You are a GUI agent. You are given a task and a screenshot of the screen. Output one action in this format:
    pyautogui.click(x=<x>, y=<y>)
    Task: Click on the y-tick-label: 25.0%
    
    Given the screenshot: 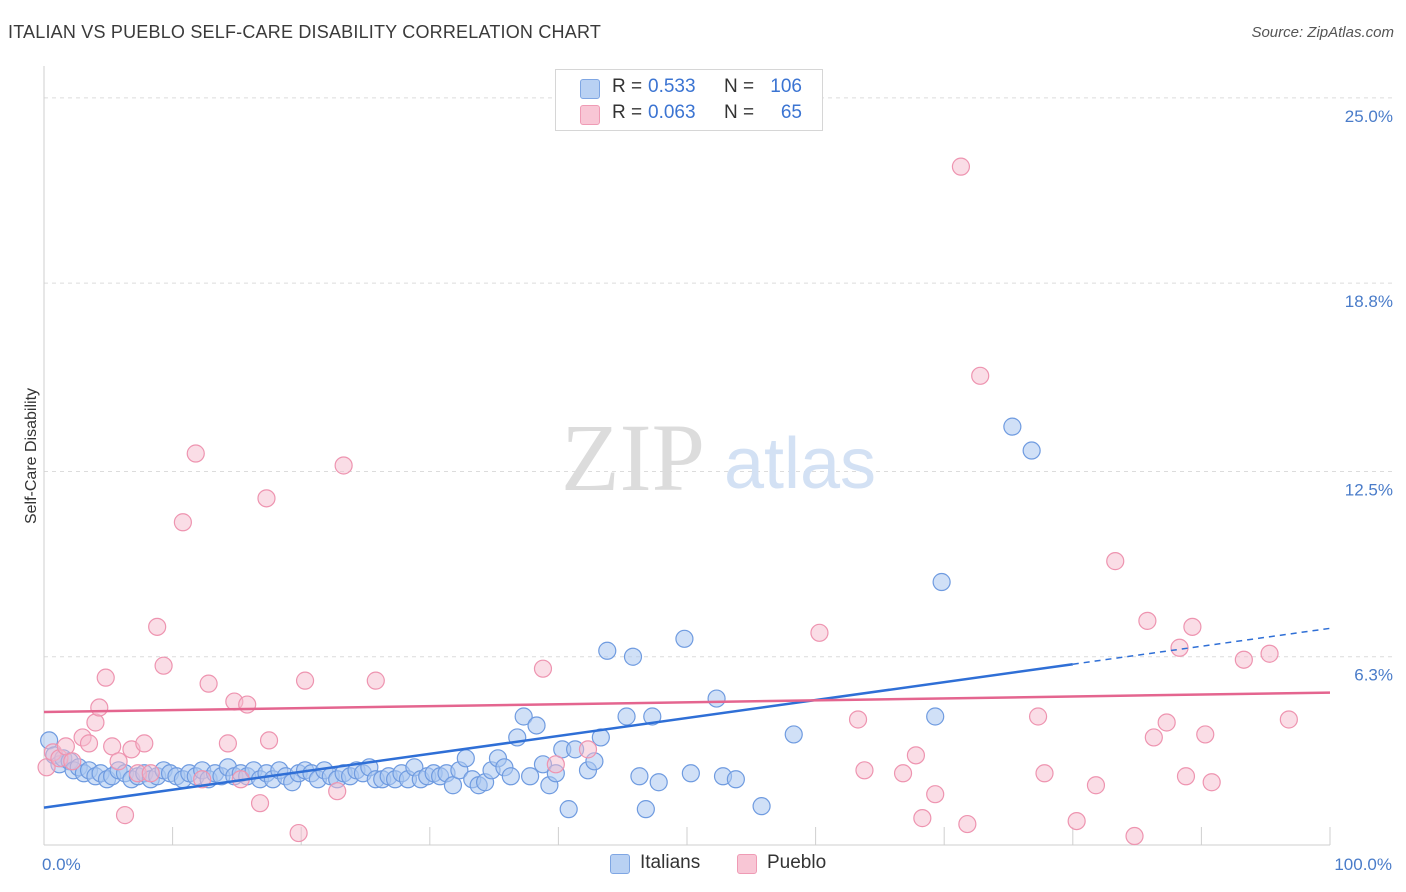 What is the action you would take?
    pyautogui.click(x=1369, y=116)
    